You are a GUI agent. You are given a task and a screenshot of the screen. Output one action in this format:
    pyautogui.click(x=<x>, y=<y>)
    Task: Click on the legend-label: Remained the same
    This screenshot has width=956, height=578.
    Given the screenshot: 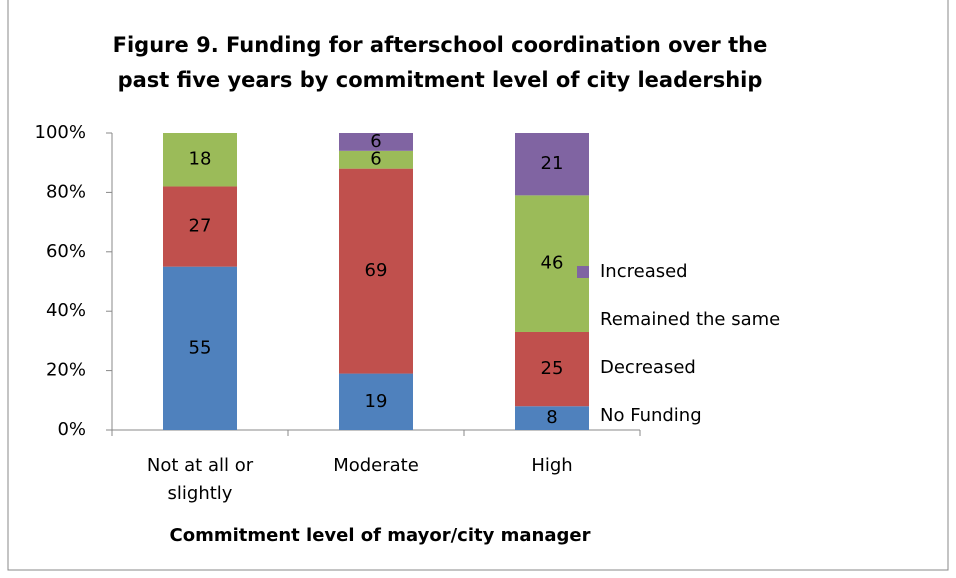 What is the action you would take?
    pyautogui.click(x=690, y=319)
    